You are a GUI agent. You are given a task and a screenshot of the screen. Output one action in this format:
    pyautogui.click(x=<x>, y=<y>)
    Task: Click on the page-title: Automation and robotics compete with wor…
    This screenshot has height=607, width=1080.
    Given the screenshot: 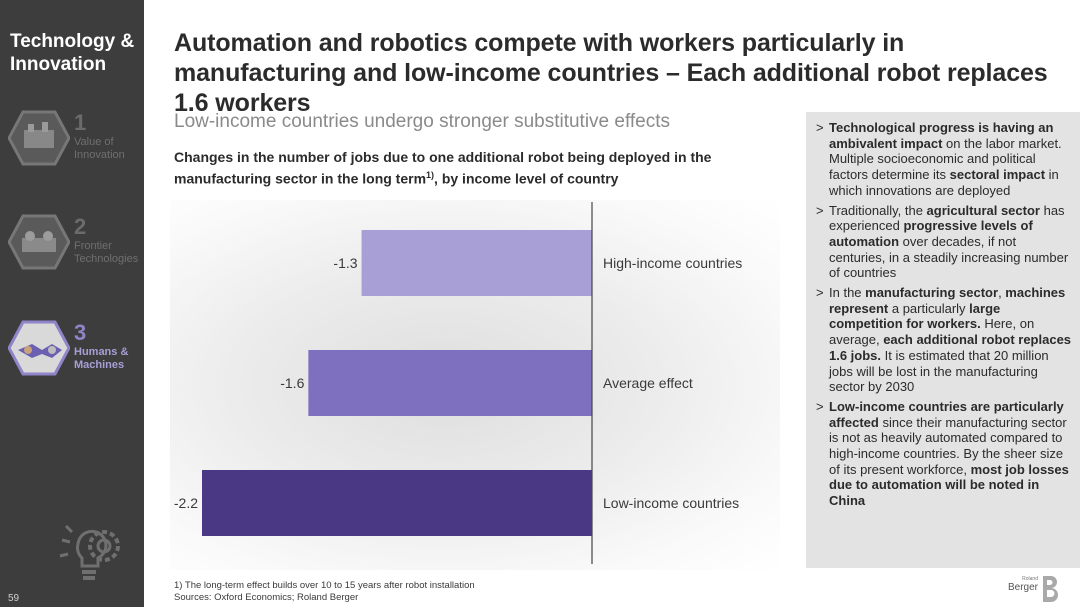 What is the action you would take?
    pyautogui.click(x=611, y=73)
    